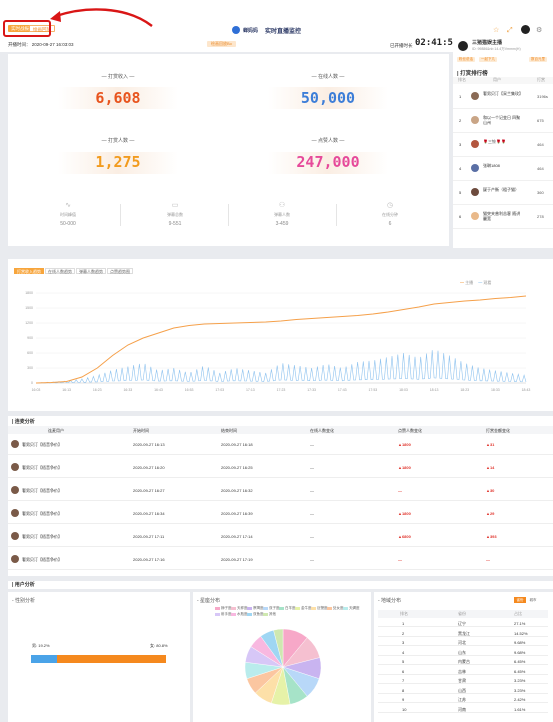  I want to click on toggle-province: 省份, so click(520, 600).